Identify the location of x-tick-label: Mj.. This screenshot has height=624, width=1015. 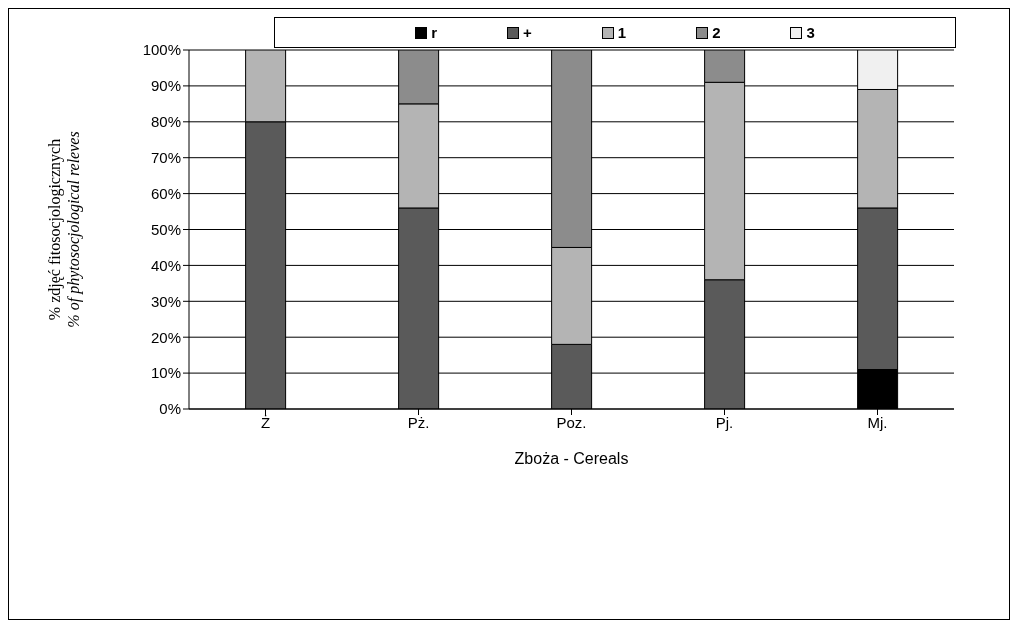
(877, 422).